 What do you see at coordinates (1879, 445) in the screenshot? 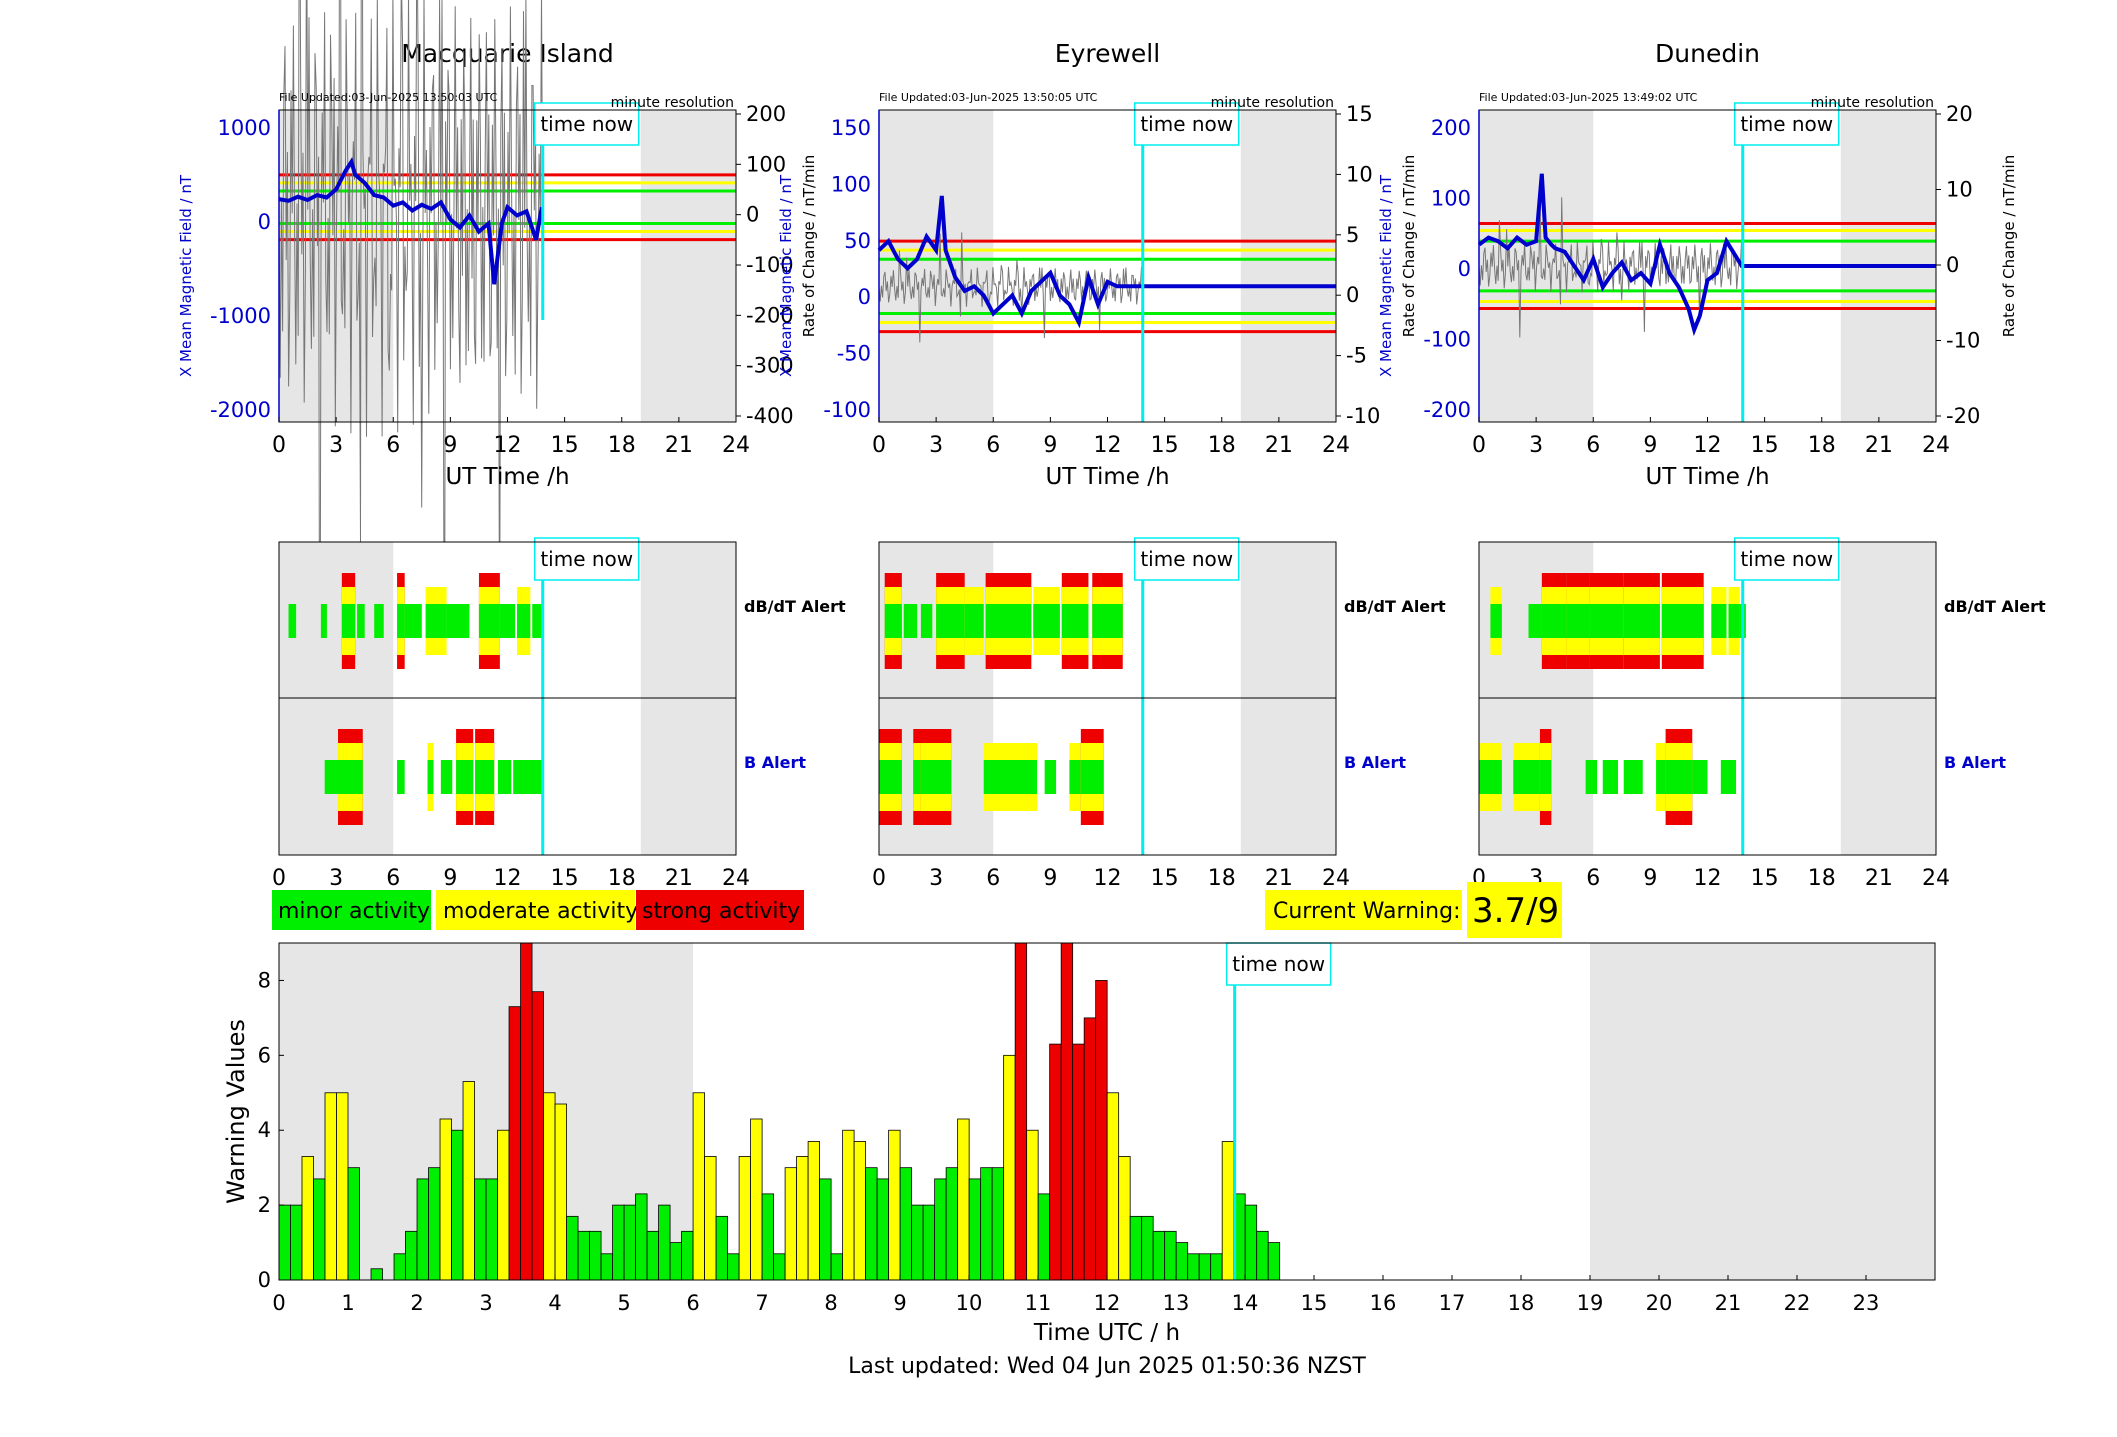
I see `x-tick-label: 21` at bounding box center [1879, 445].